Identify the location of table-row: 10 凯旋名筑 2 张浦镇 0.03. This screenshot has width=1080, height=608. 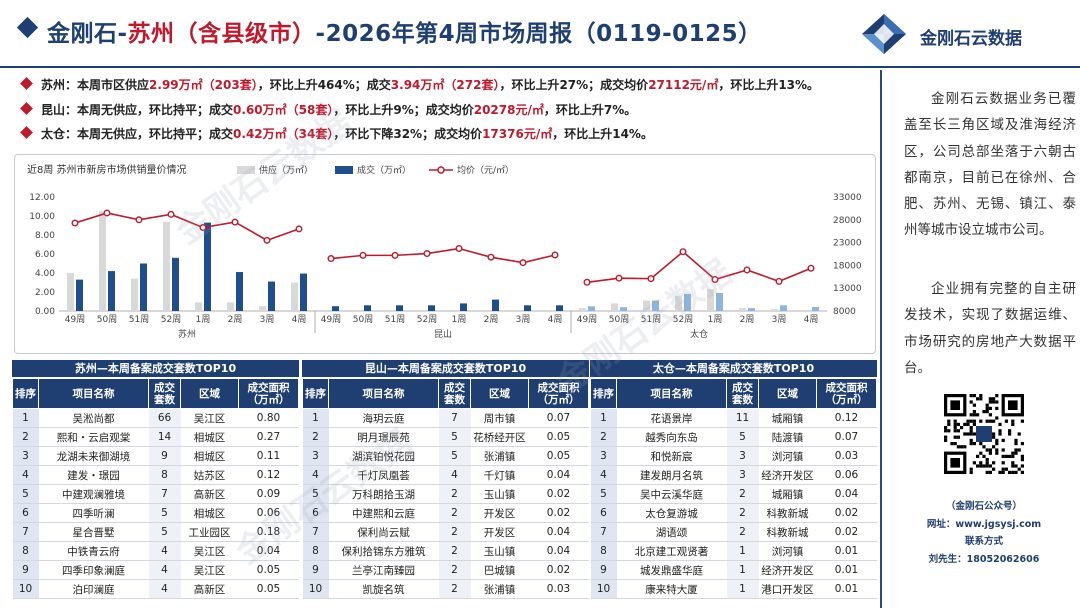
(445, 589).